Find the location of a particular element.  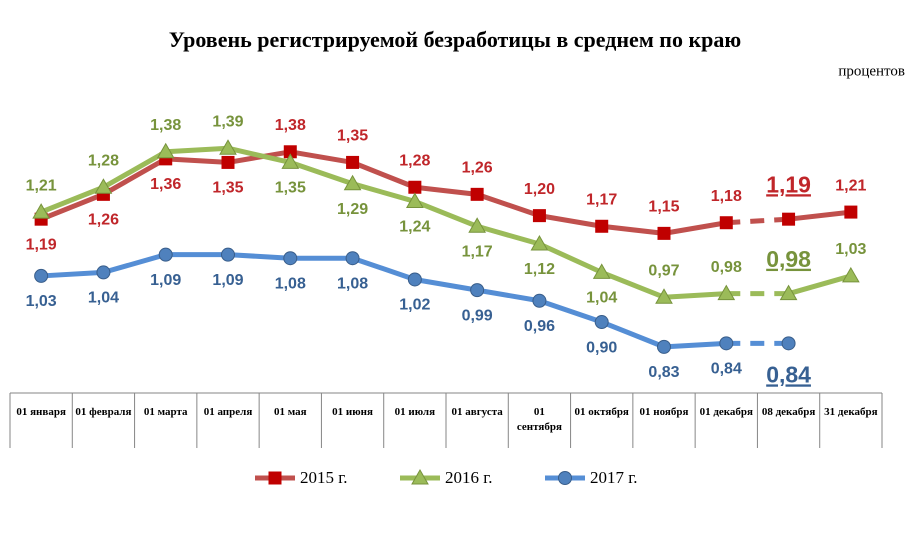

x-tick-label: 01 февраля is located at coordinates (103, 412).